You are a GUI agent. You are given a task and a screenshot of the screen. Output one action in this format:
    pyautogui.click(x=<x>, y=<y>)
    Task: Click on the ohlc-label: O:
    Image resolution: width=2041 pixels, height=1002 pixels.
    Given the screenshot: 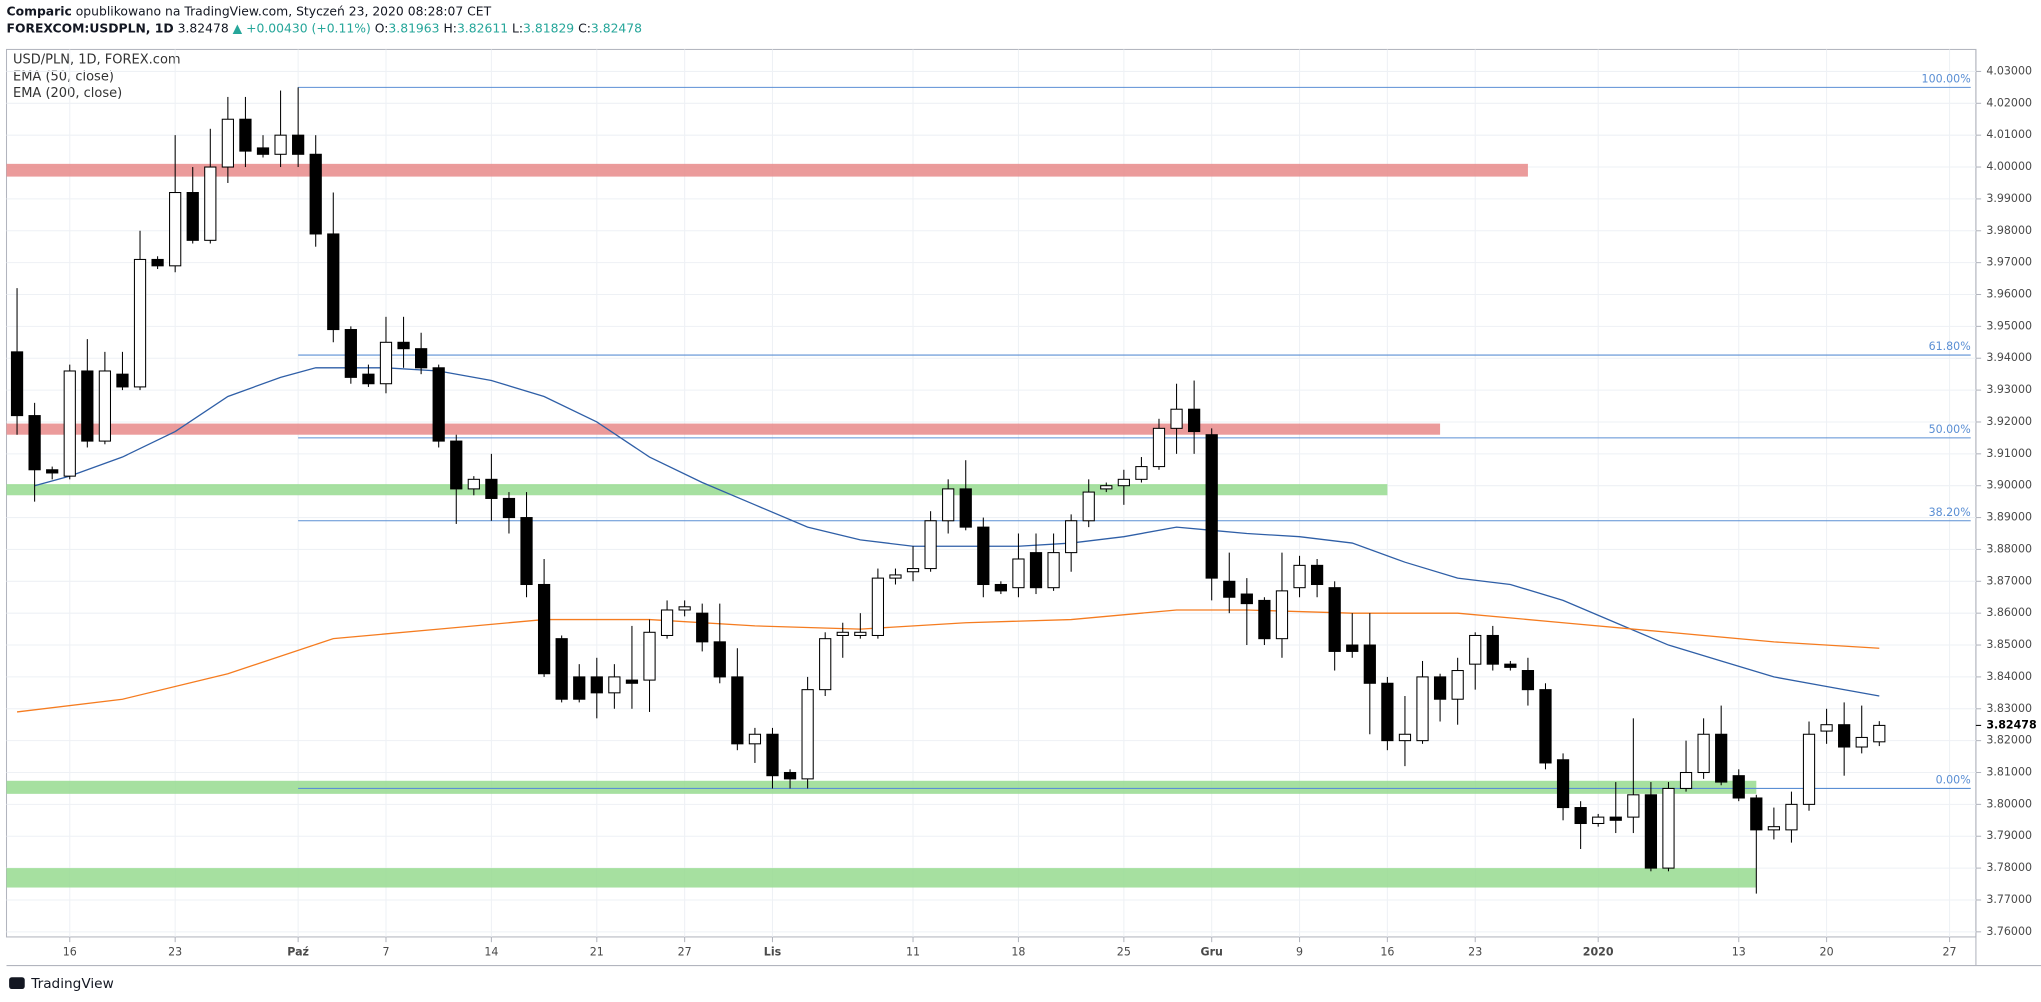 What is the action you would take?
    pyautogui.click(x=382, y=28)
    